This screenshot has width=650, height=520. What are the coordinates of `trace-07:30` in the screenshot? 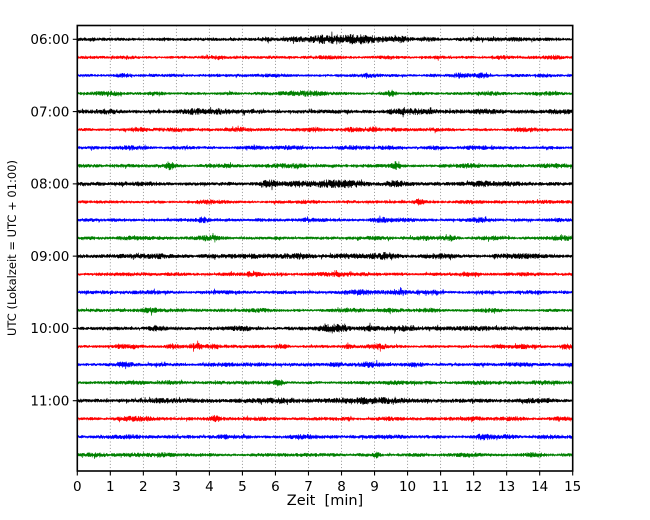 It's located at (325, 147).